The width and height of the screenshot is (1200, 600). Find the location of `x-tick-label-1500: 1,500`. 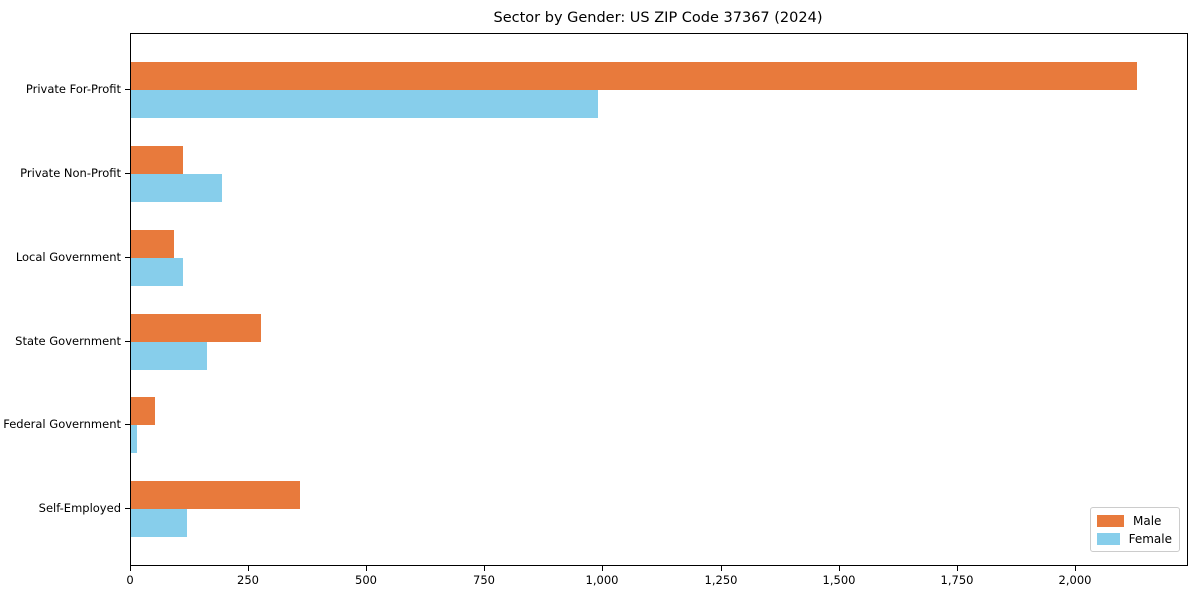

x-tick-label-1500: 1,500 is located at coordinates (839, 580).